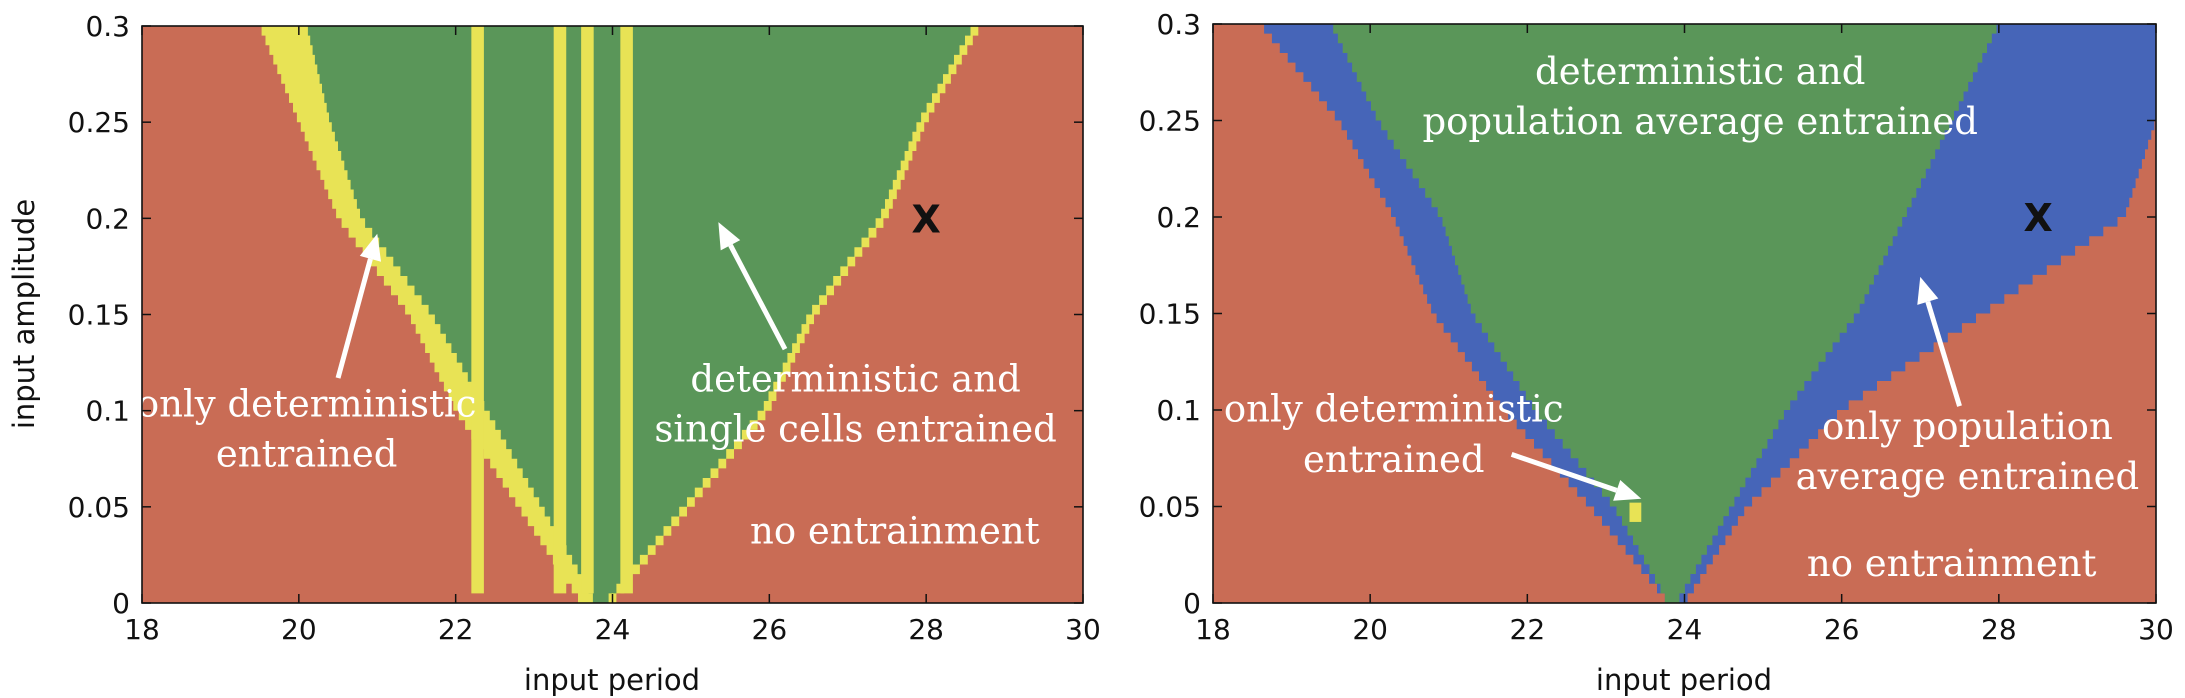  I want to click on left-x-marker: X, so click(926, 219).